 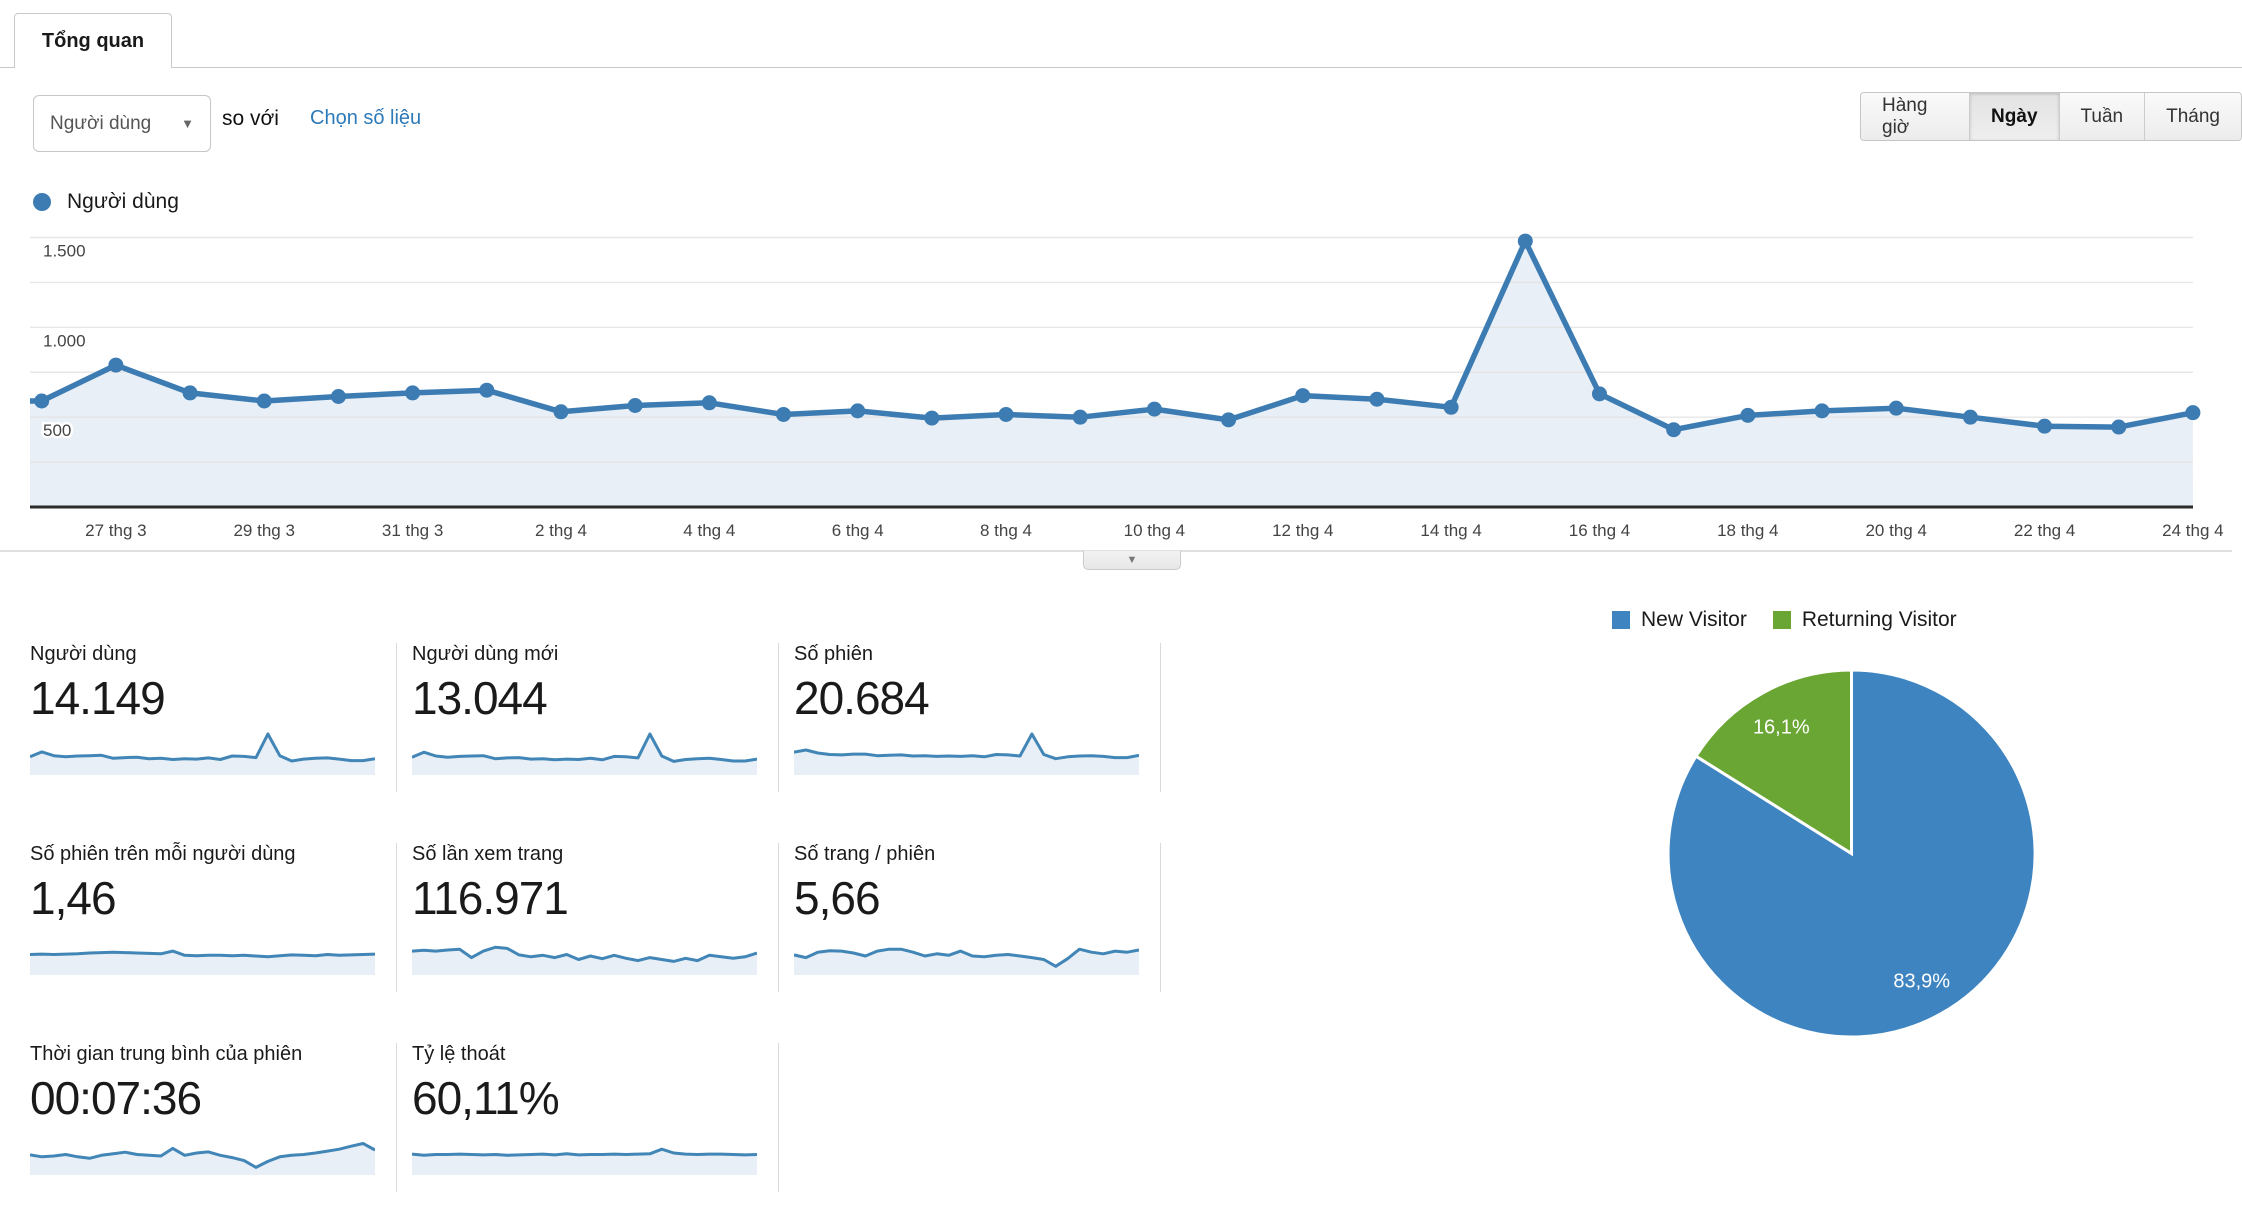 I want to click on metric-card-value: 5,66, so click(x=837, y=898).